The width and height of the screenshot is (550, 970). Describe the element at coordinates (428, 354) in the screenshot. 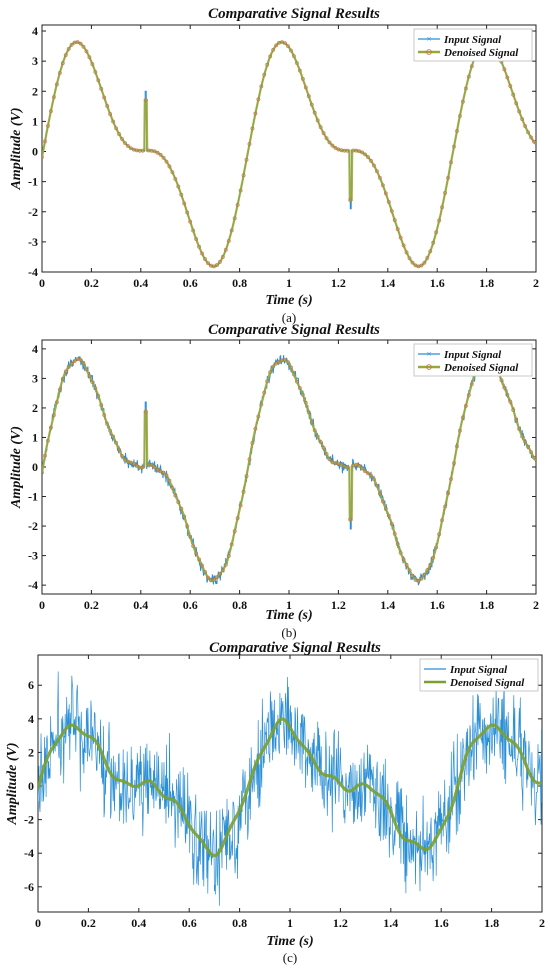

I see `legend-marker: ×` at that location.